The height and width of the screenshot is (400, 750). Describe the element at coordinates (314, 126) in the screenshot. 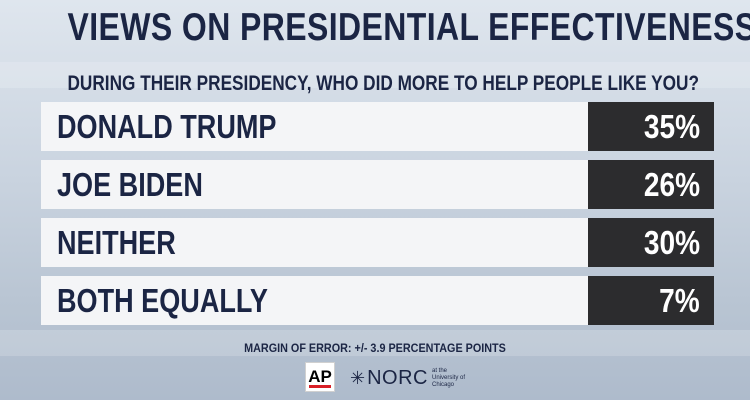

I see `category-cell: DONALD TRUMP` at that location.